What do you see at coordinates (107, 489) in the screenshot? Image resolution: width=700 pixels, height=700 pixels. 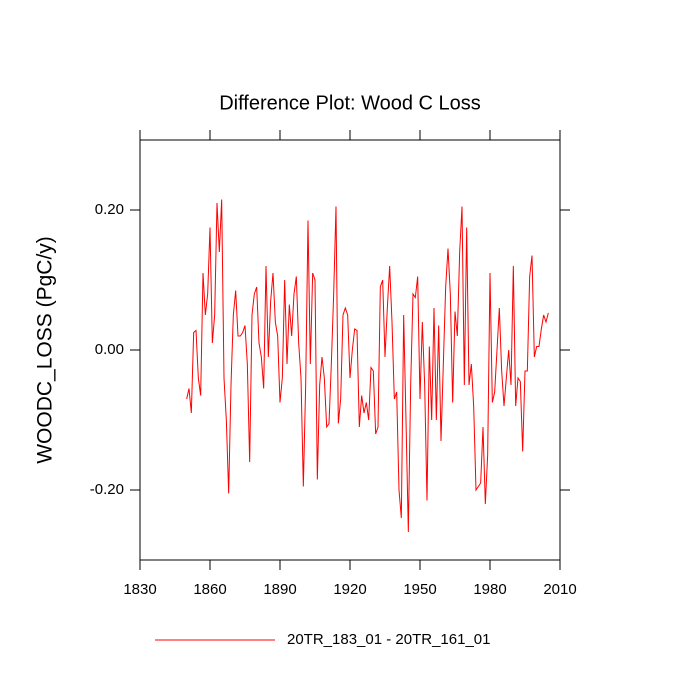 I see `y-tick-label: -0.20` at bounding box center [107, 489].